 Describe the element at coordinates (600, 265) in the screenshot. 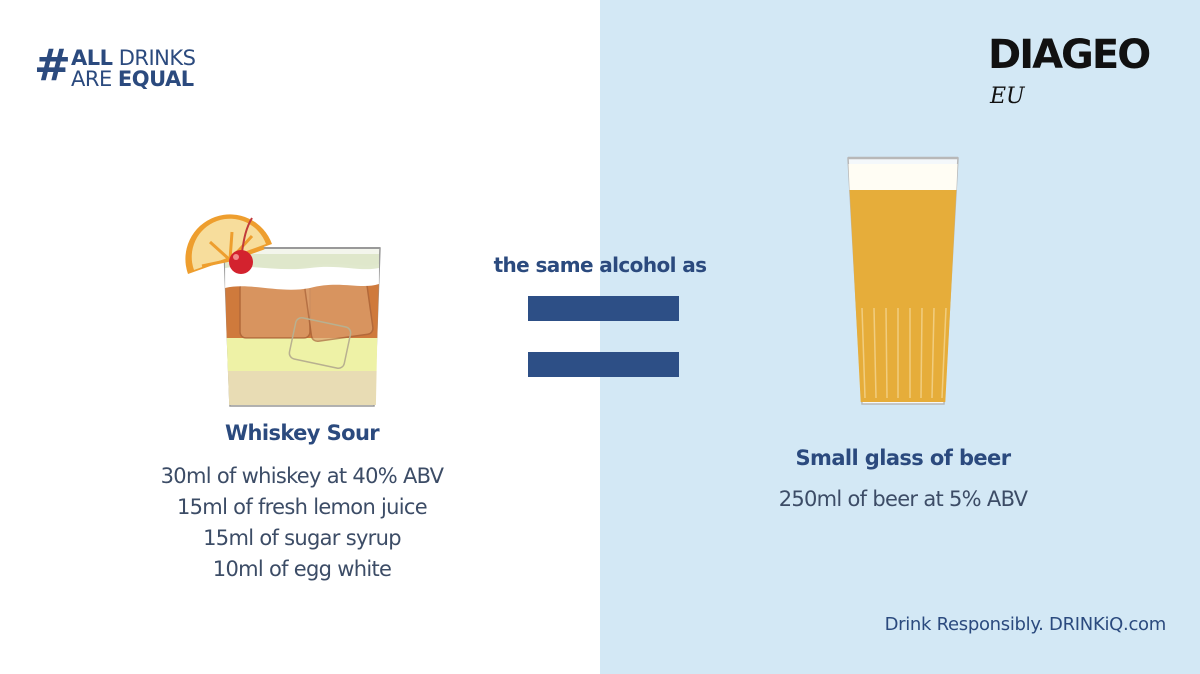

I see `comparison-label: the same alcohol as` at that location.